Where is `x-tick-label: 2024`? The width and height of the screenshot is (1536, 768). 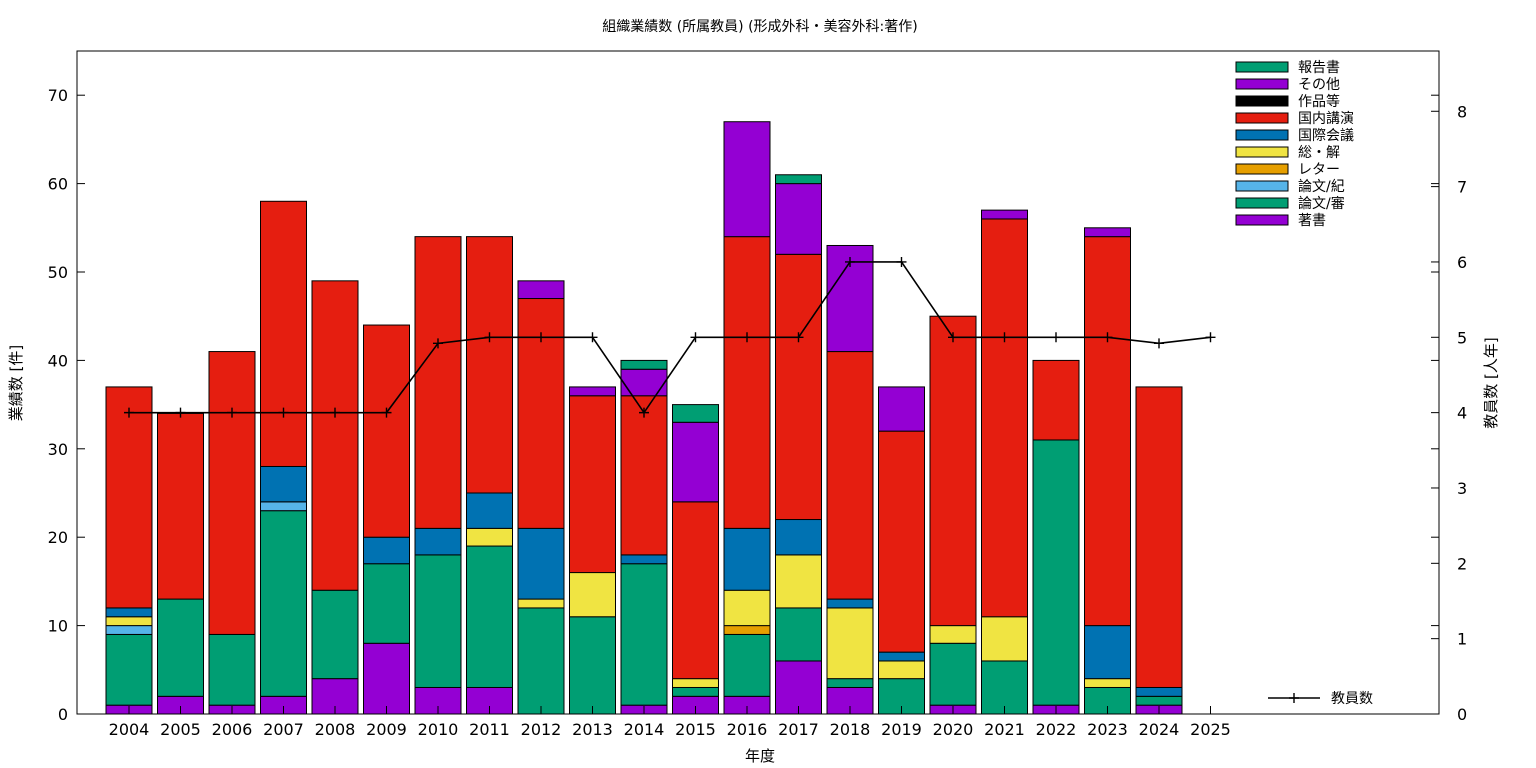 x-tick-label: 2024 is located at coordinates (1159, 729).